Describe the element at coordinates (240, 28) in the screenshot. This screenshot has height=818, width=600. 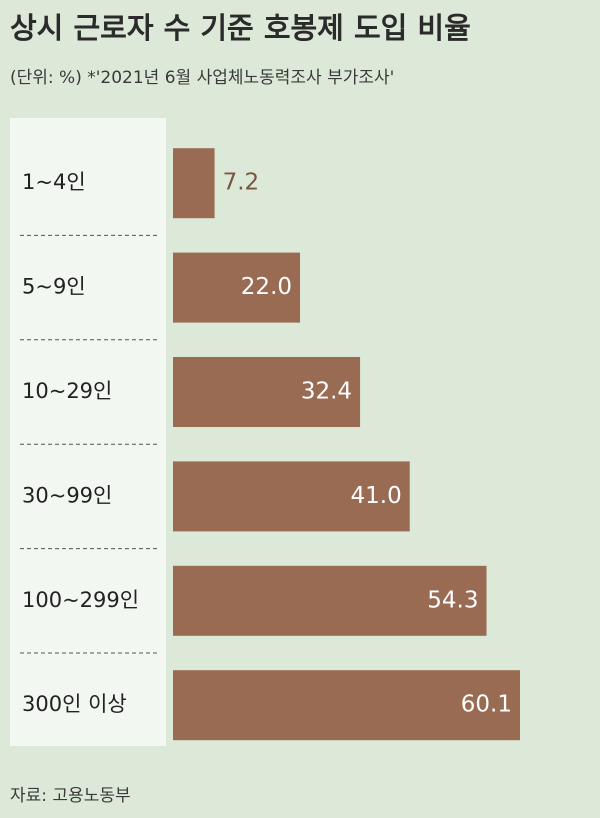
I see `chart-title: 상시 근로자 수 기준 호봉제 도입 비율` at that location.